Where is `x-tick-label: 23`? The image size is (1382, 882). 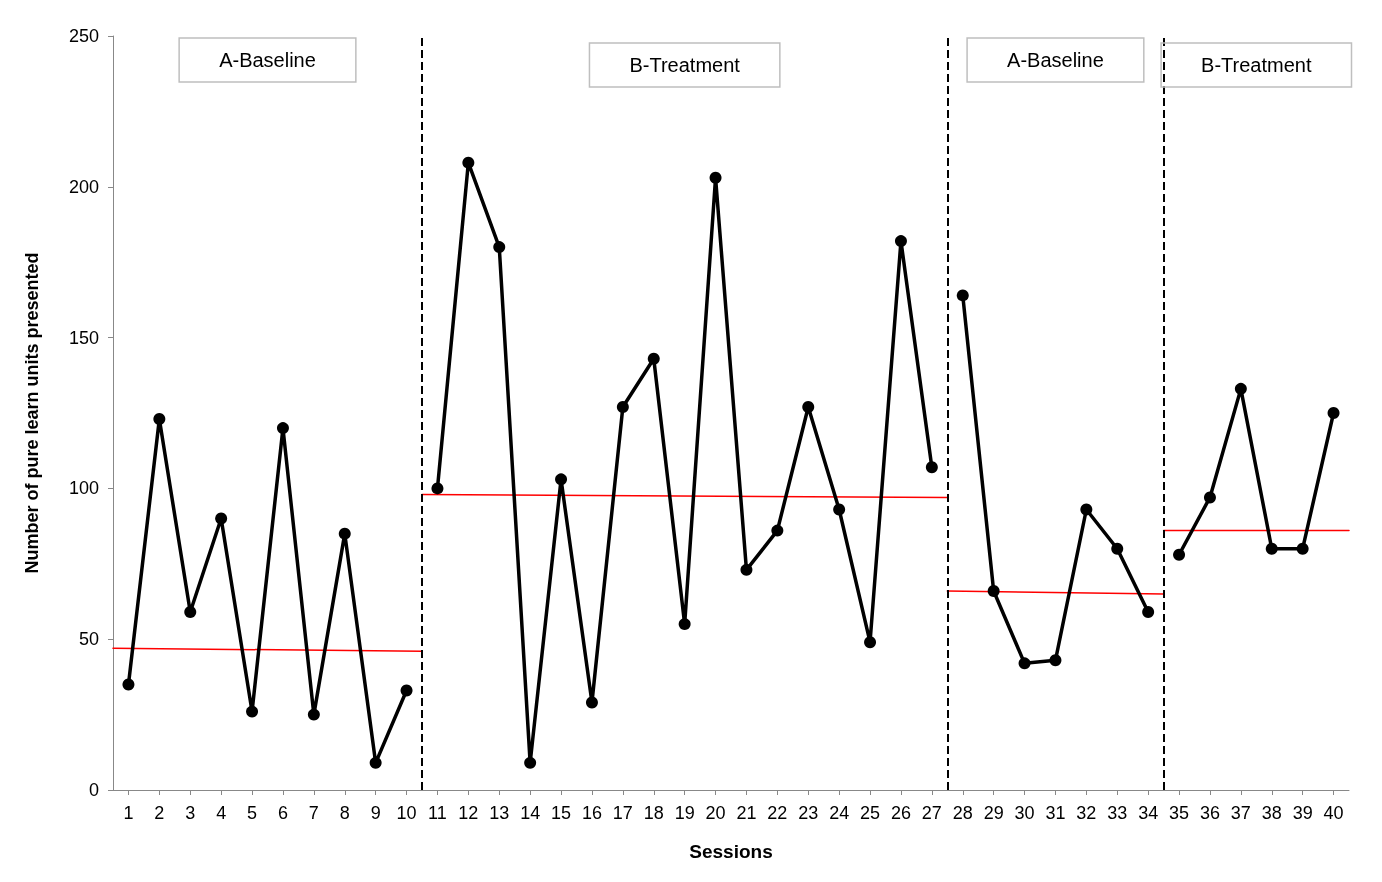 x-tick-label: 23 is located at coordinates (808, 813).